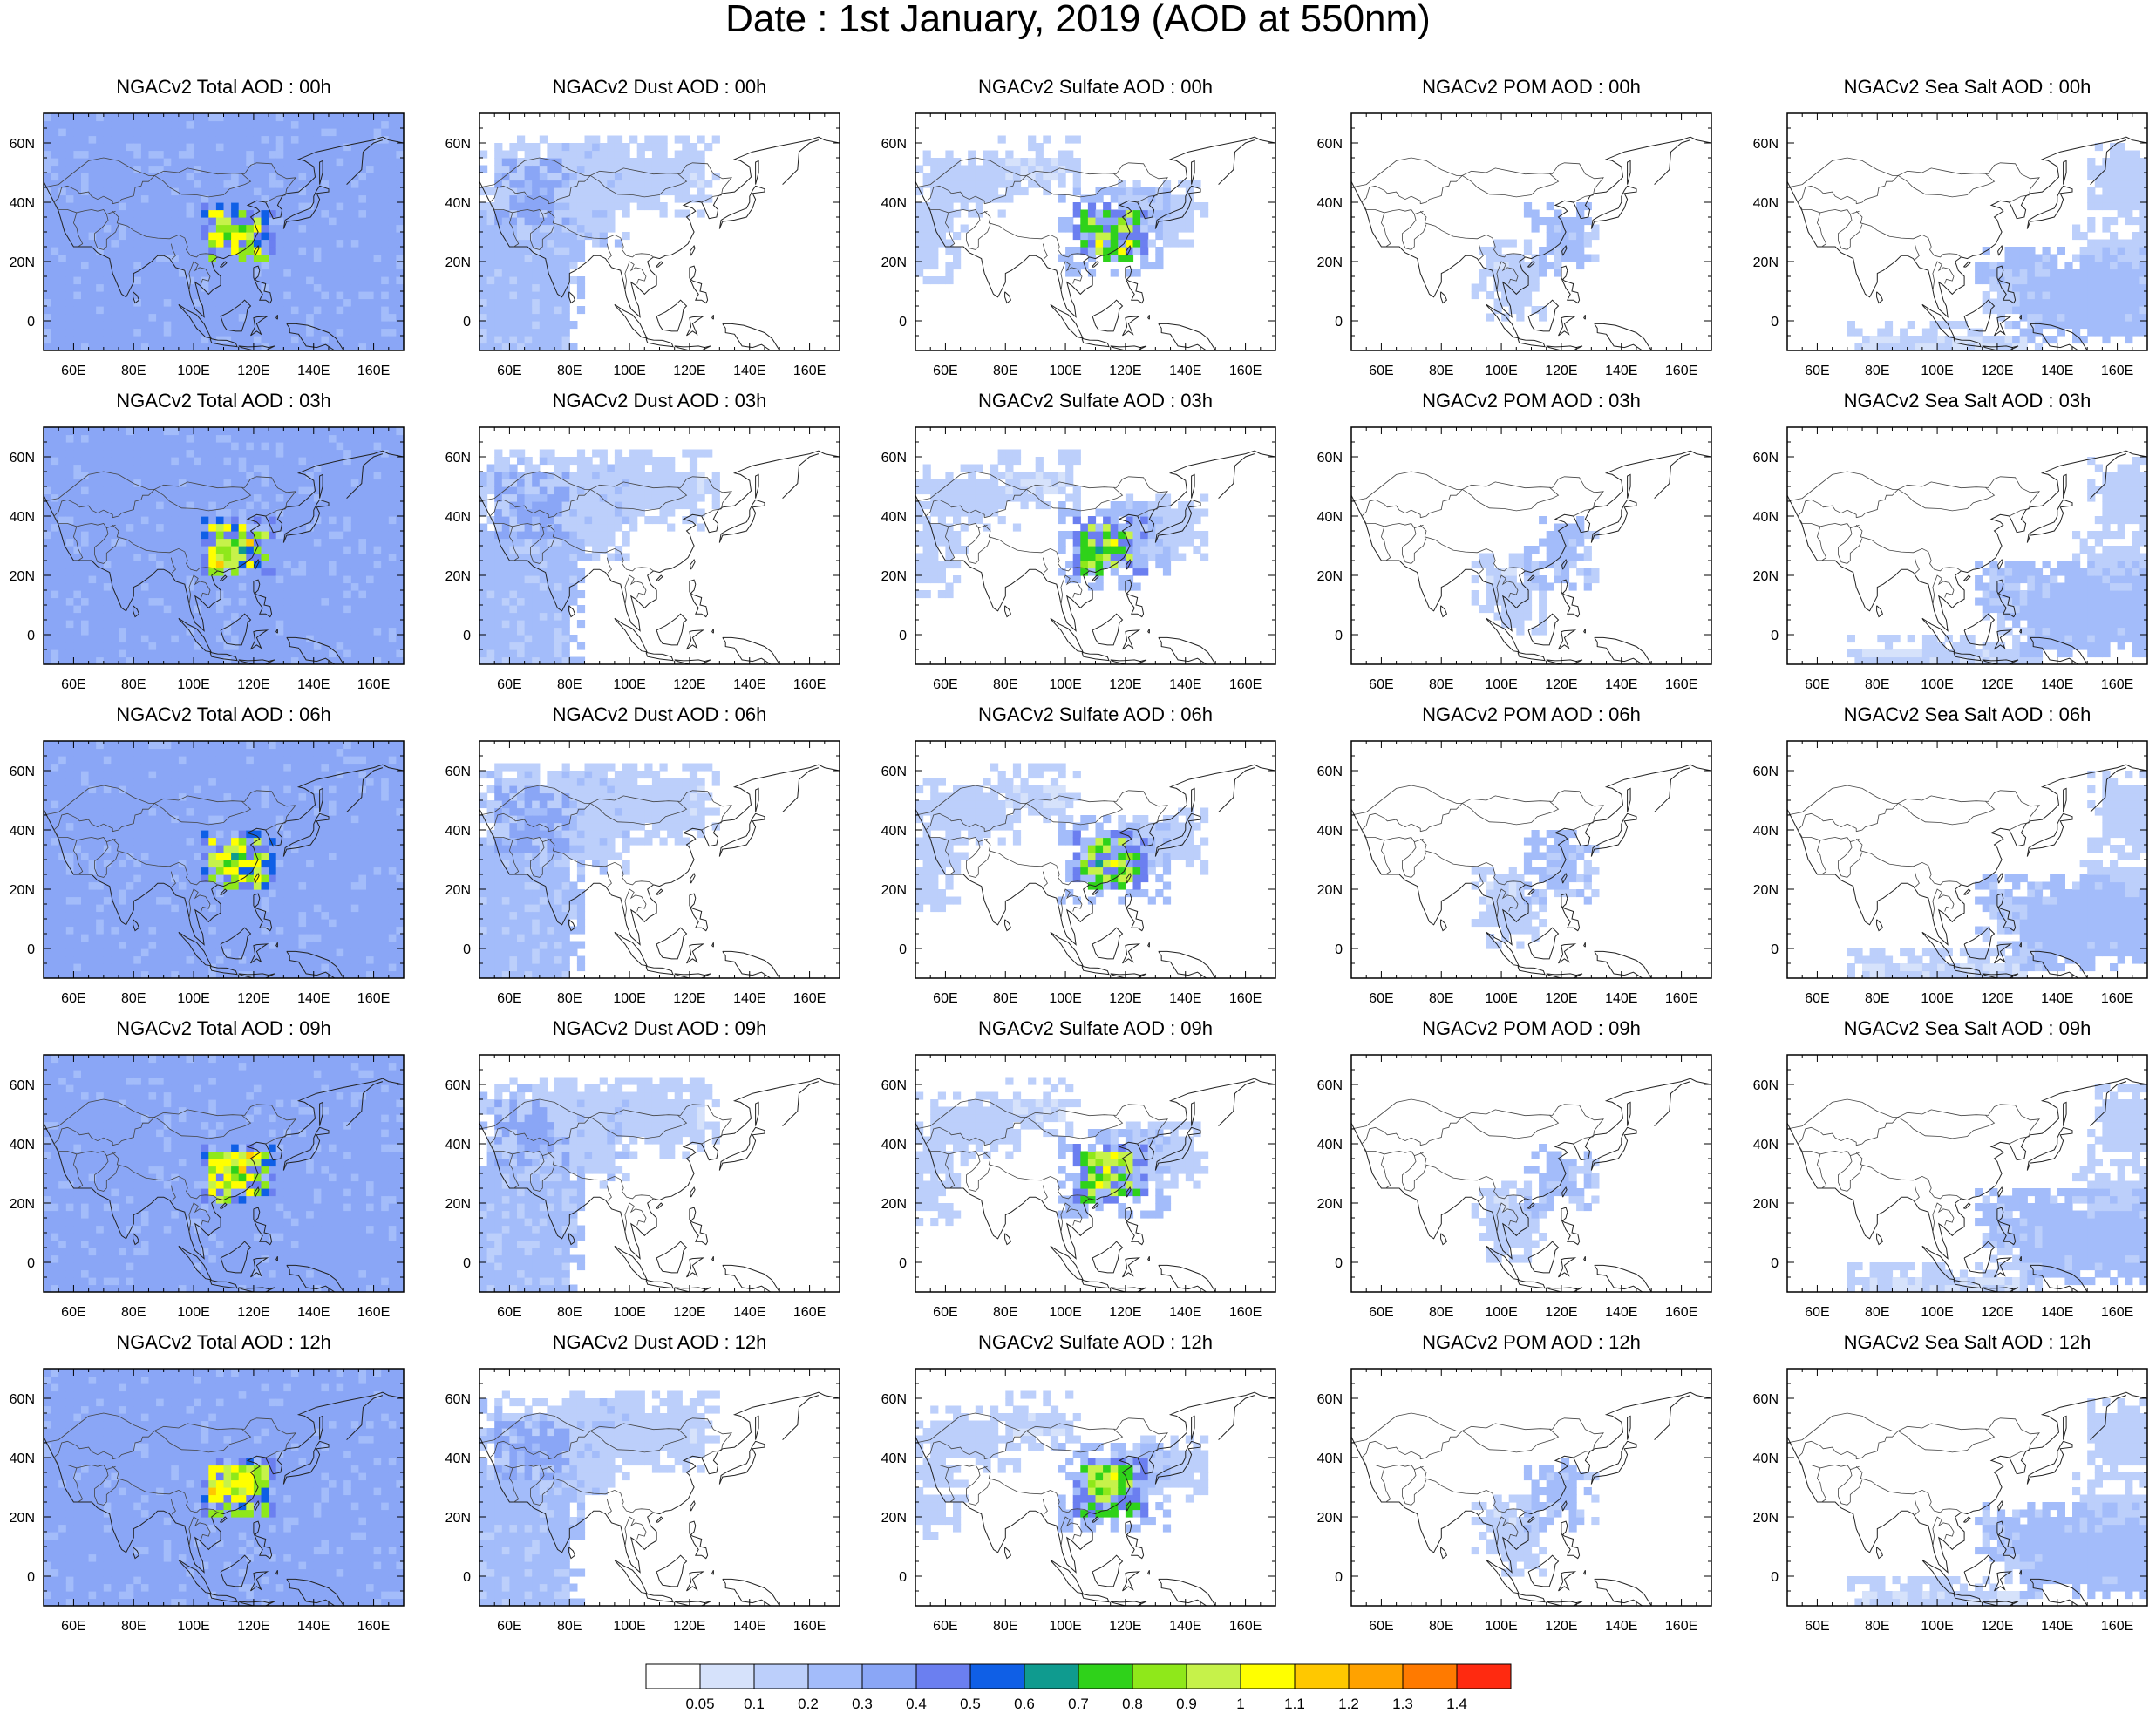  What do you see at coordinates (1095, 401) in the screenshot?
I see `panel-title: NGACv2 Sulfate AOD : 03h` at bounding box center [1095, 401].